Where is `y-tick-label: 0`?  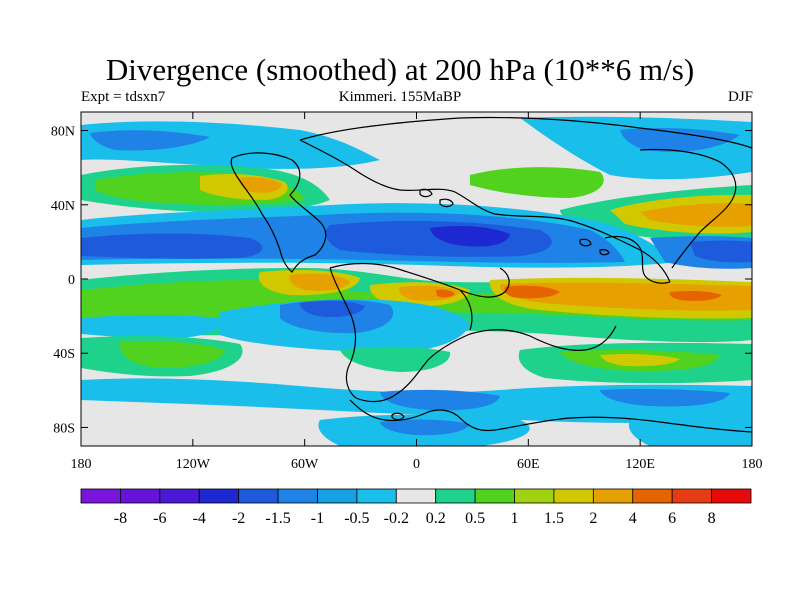
y-tick-label: 0 is located at coordinates (71, 280).